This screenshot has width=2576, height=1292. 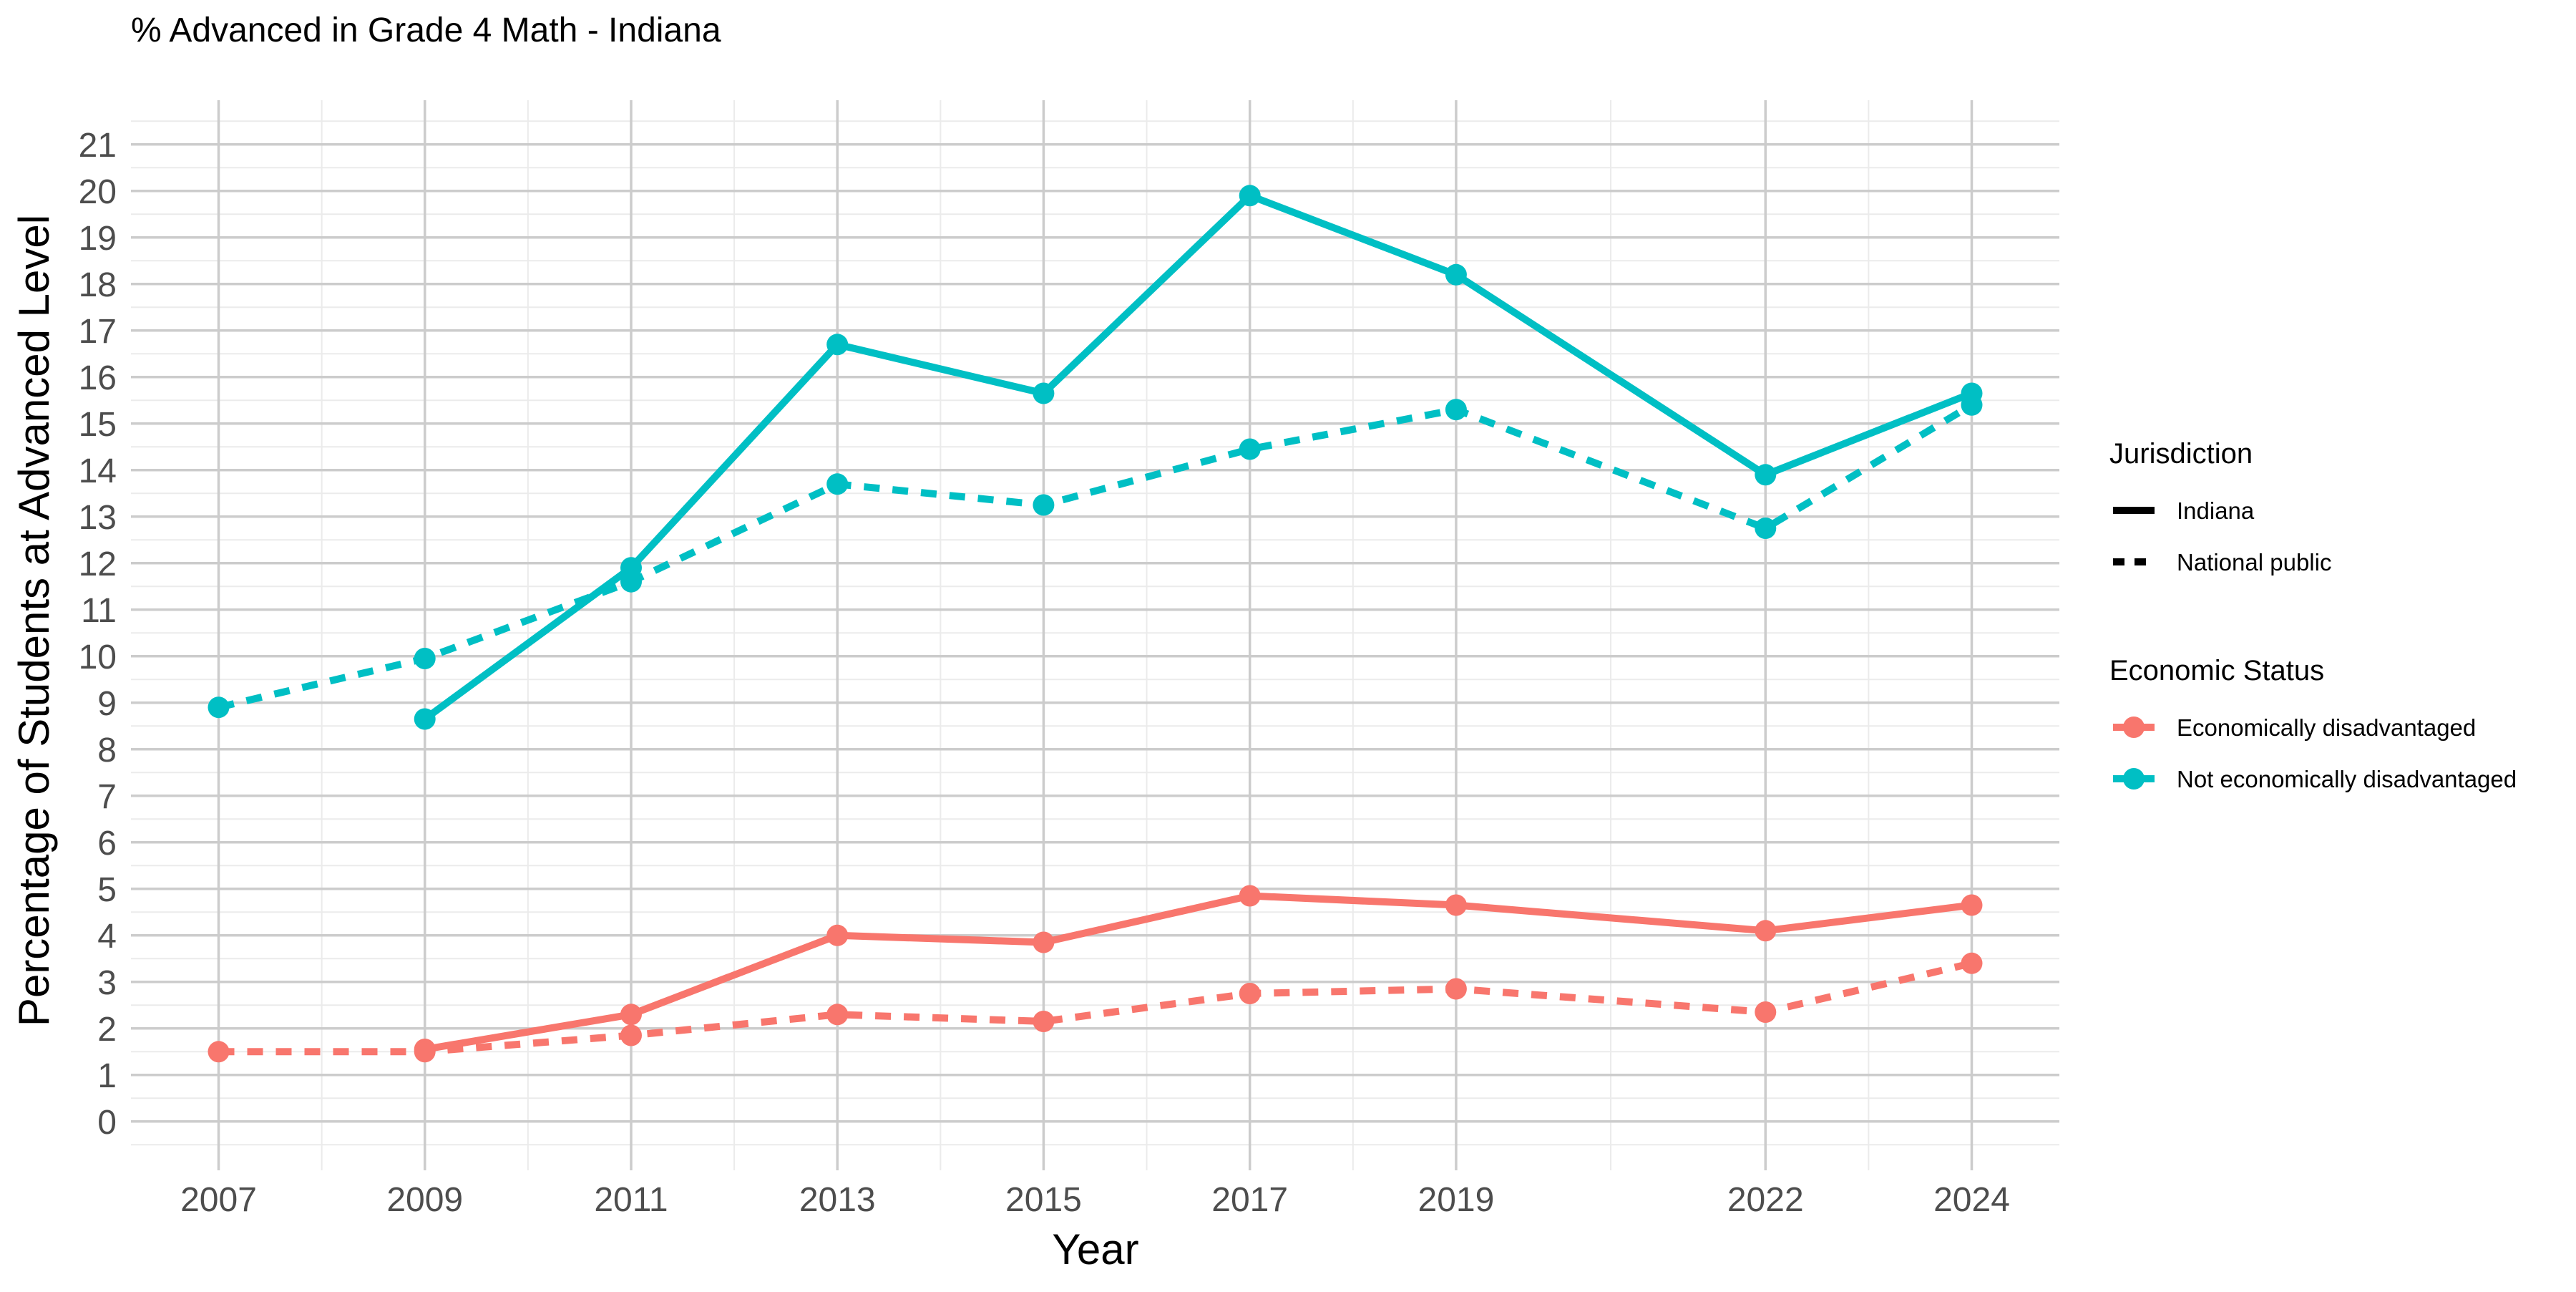 What do you see at coordinates (1043, 1200) in the screenshot?
I see `x-tick-label: 2015` at bounding box center [1043, 1200].